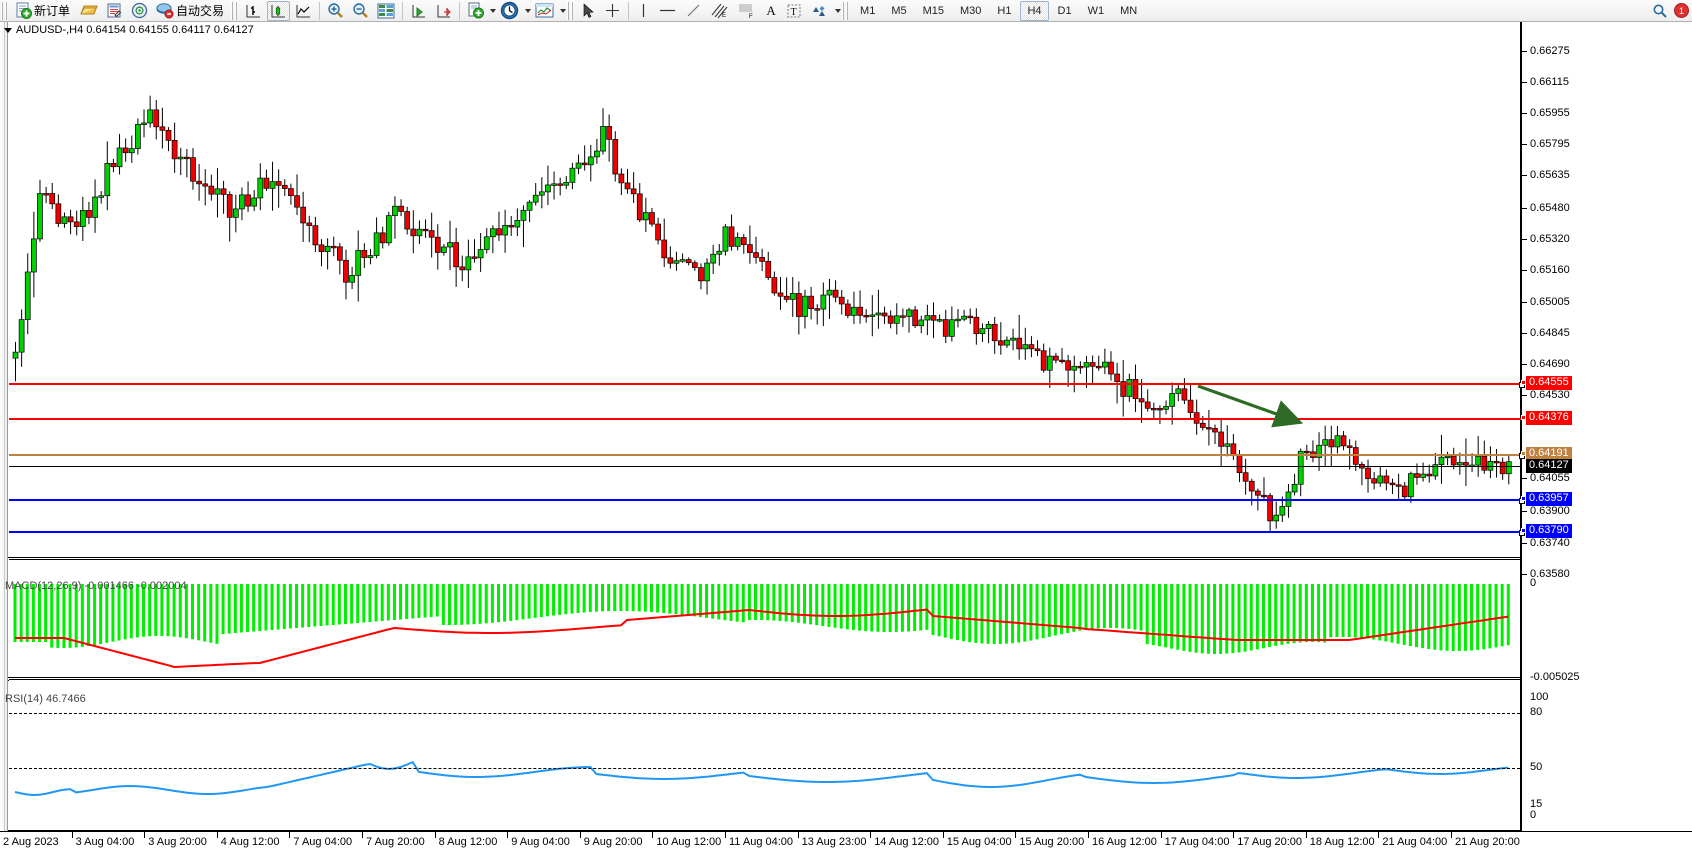 The image size is (1692, 853). What do you see at coordinates (693, 11) in the screenshot?
I see `trendline-tool` at bounding box center [693, 11].